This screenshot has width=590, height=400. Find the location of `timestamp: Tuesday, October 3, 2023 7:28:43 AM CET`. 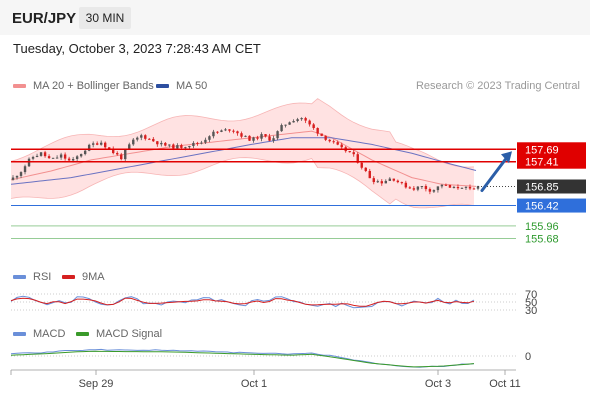

timestamp: Tuesday, October 3, 2023 7:28:43 AM CET is located at coordinates (137, 48).